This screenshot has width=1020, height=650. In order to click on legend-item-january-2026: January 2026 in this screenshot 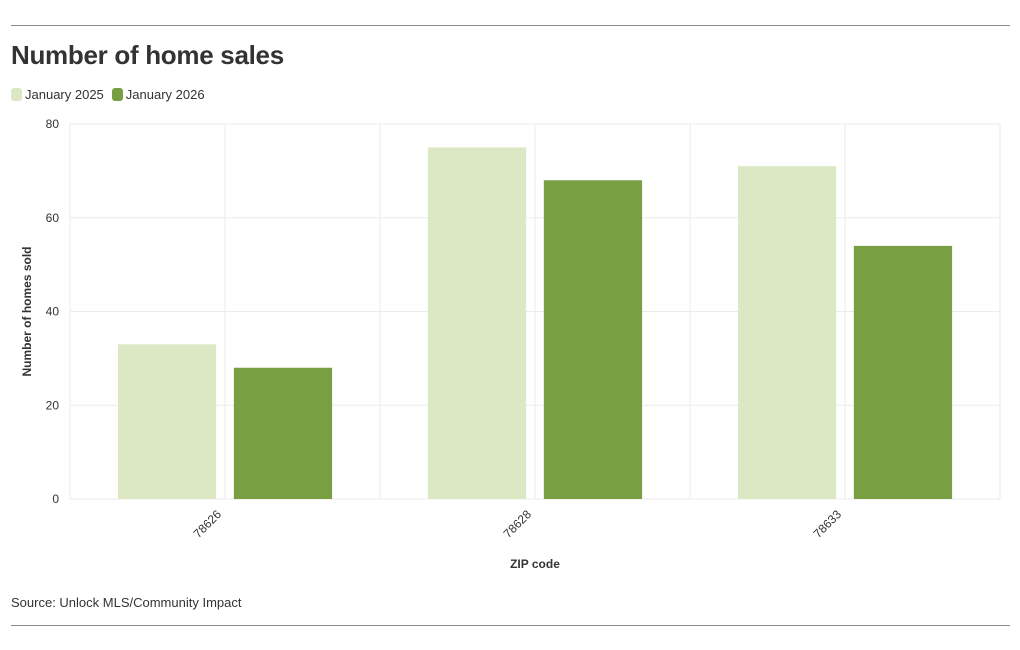, I will do `click(158, 94)`.